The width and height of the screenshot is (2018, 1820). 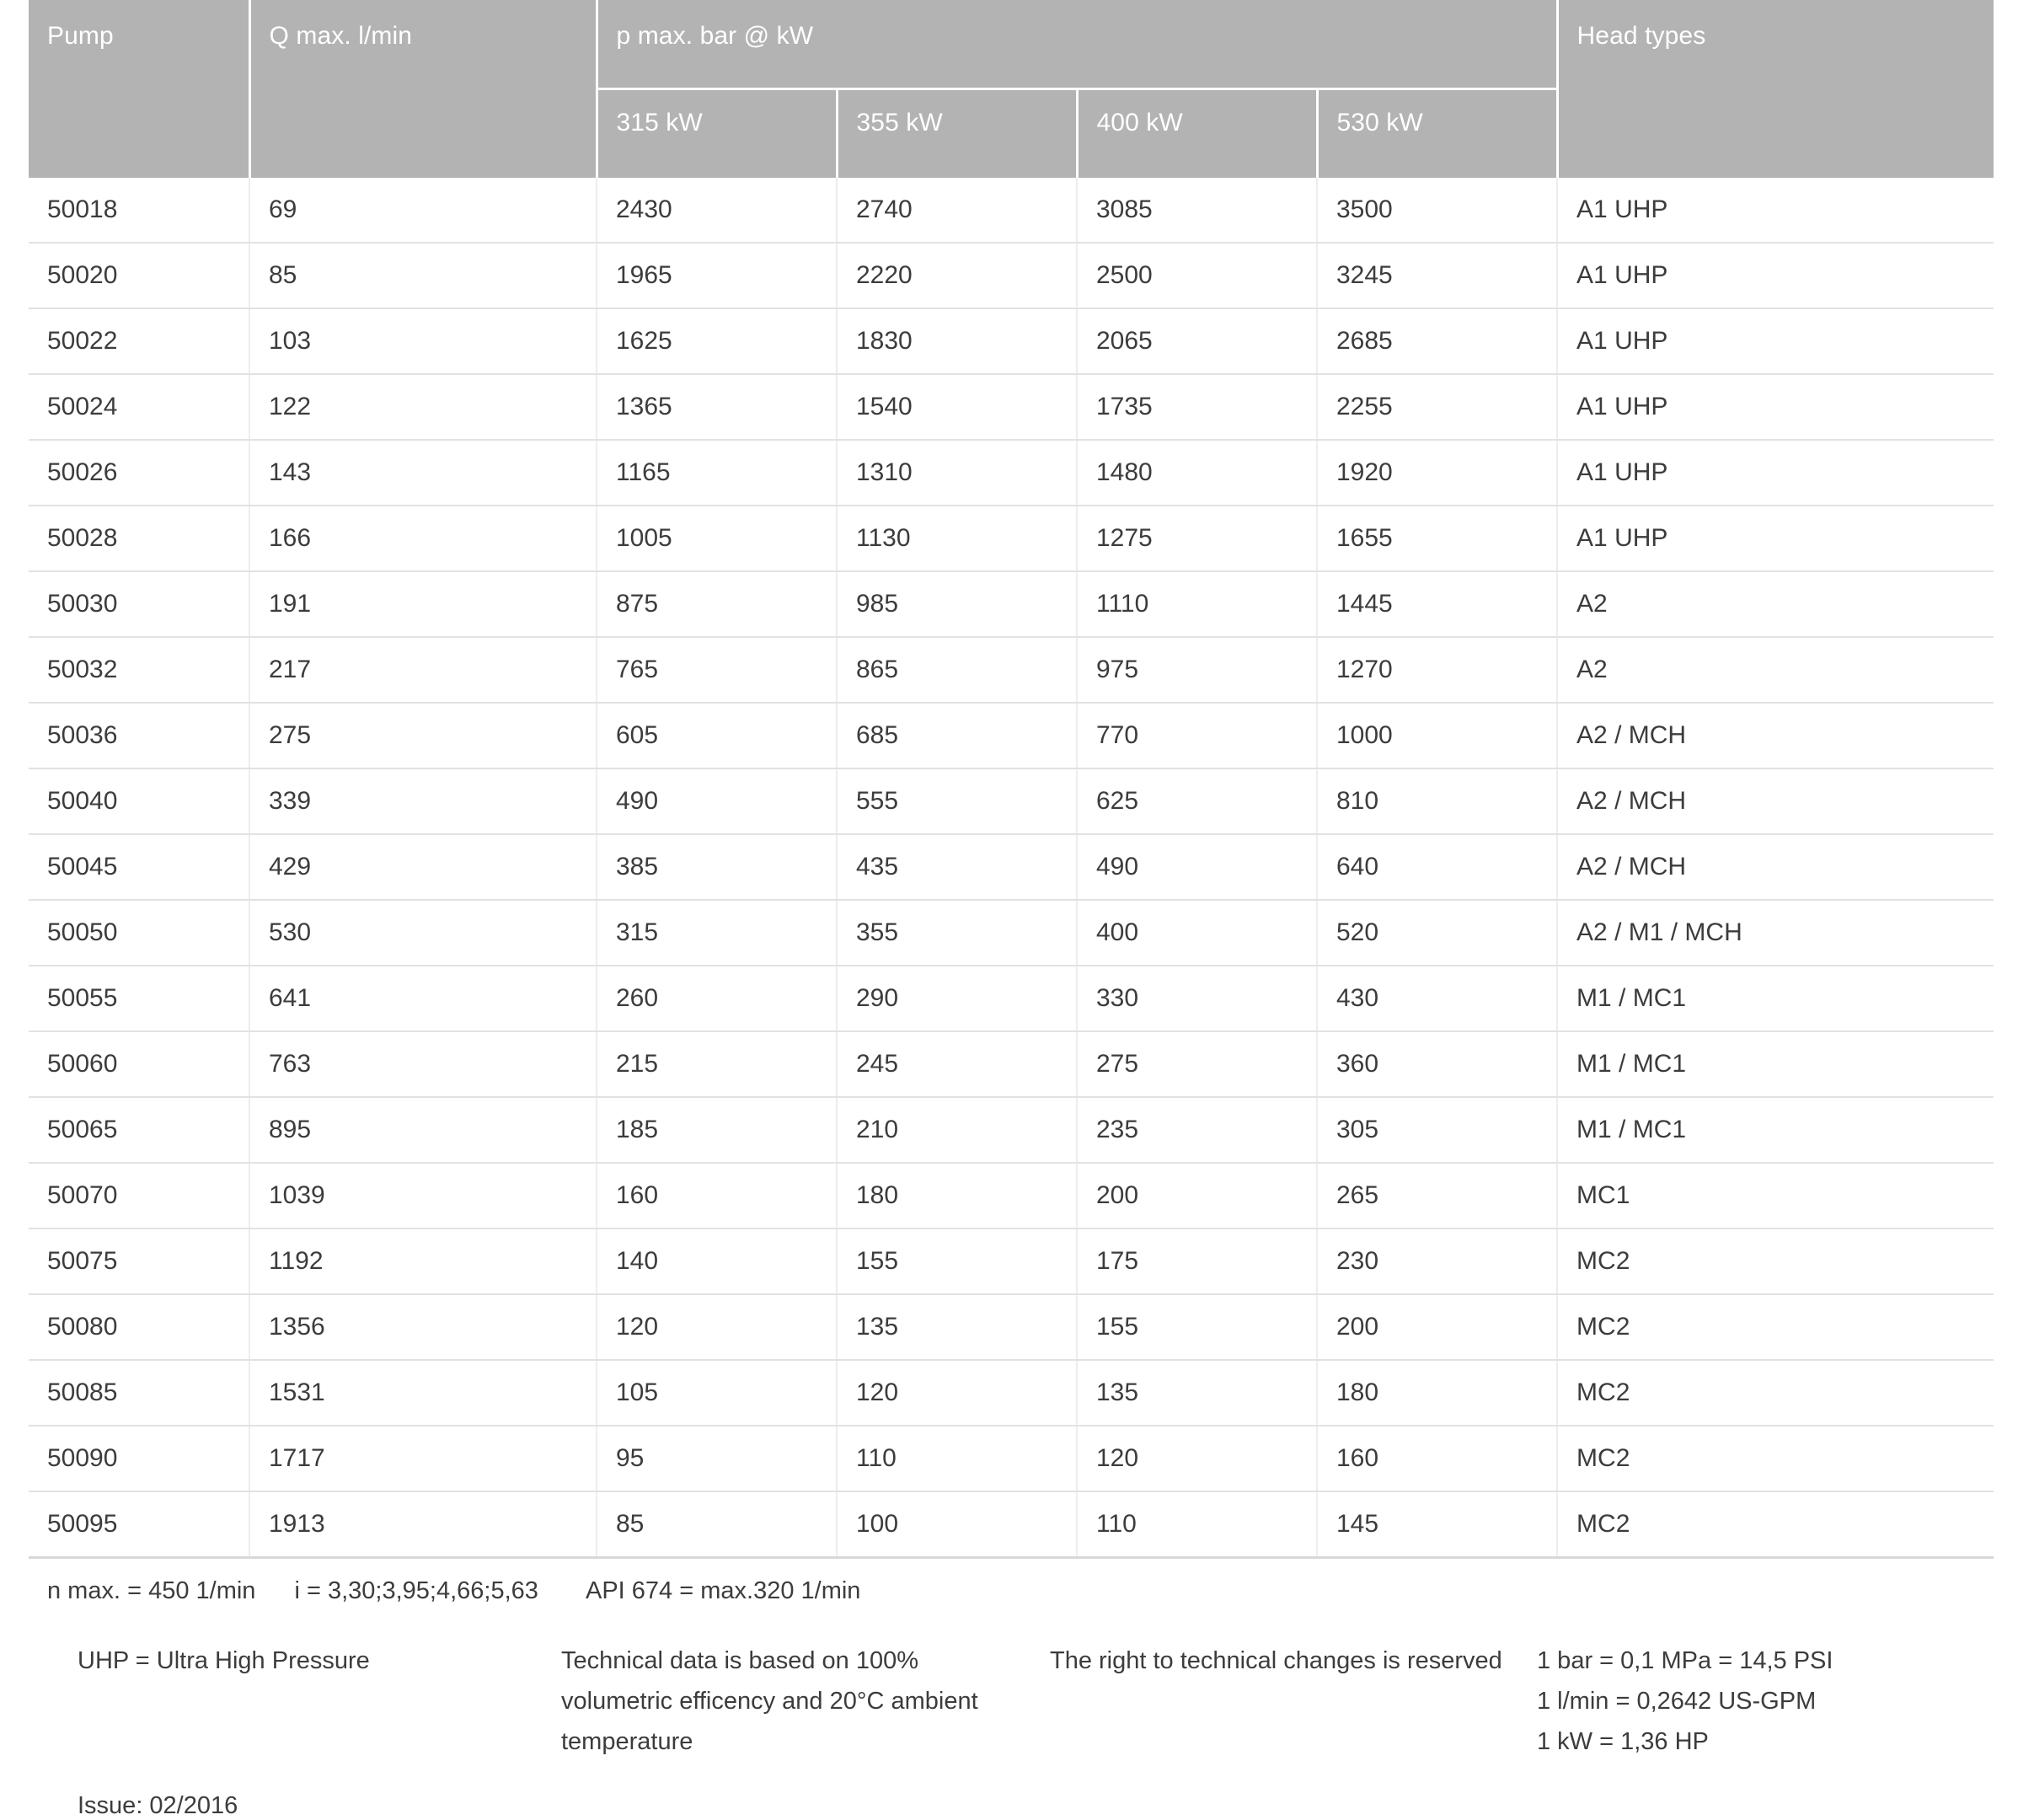 I want to click on table-row: 50075 1192 140 155 175 230 MC2, so click(x=1012, y=1261).